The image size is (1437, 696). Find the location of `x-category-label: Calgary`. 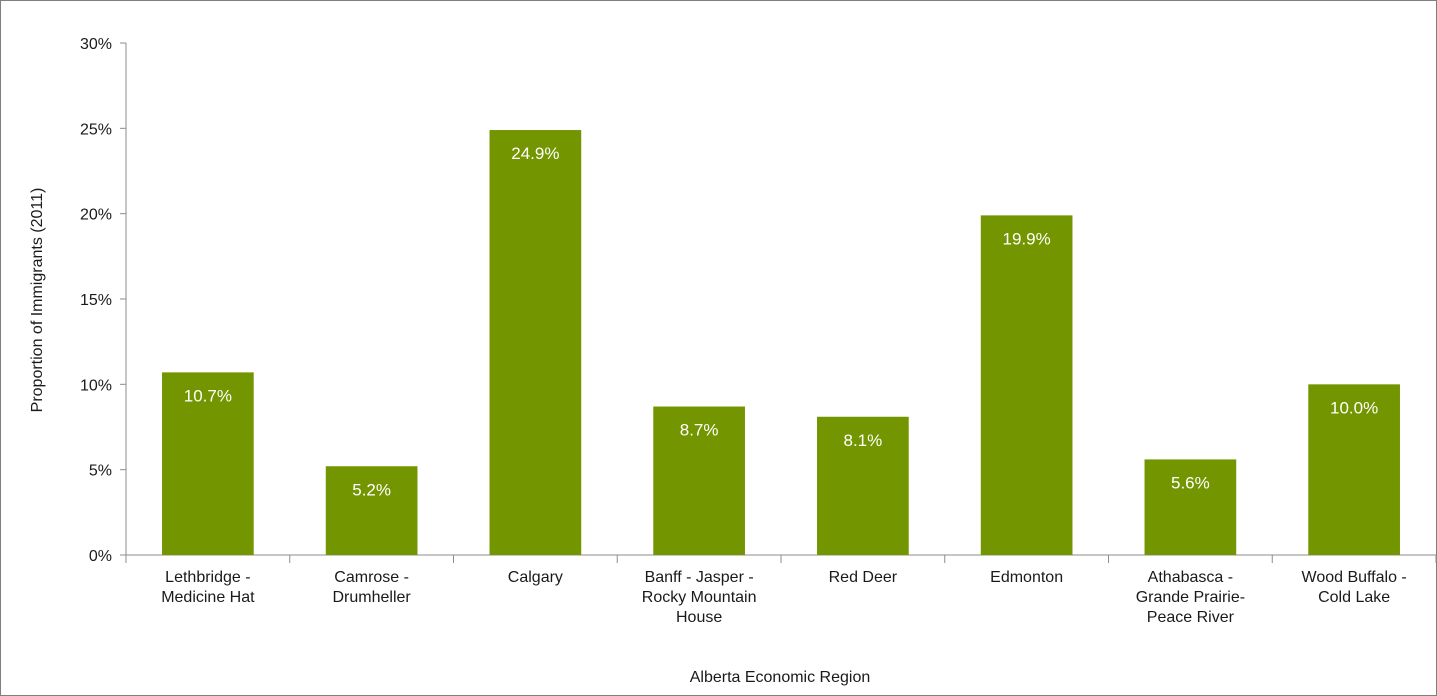

x-category-label: Calgary is located at coordinates (535, 577).